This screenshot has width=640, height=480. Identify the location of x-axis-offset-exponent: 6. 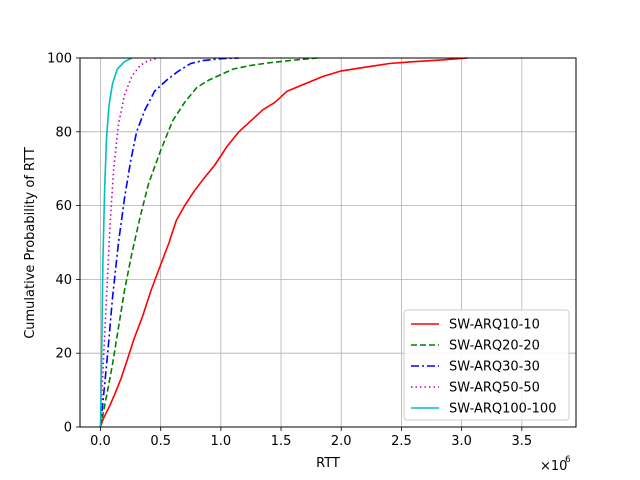
(568, 460).